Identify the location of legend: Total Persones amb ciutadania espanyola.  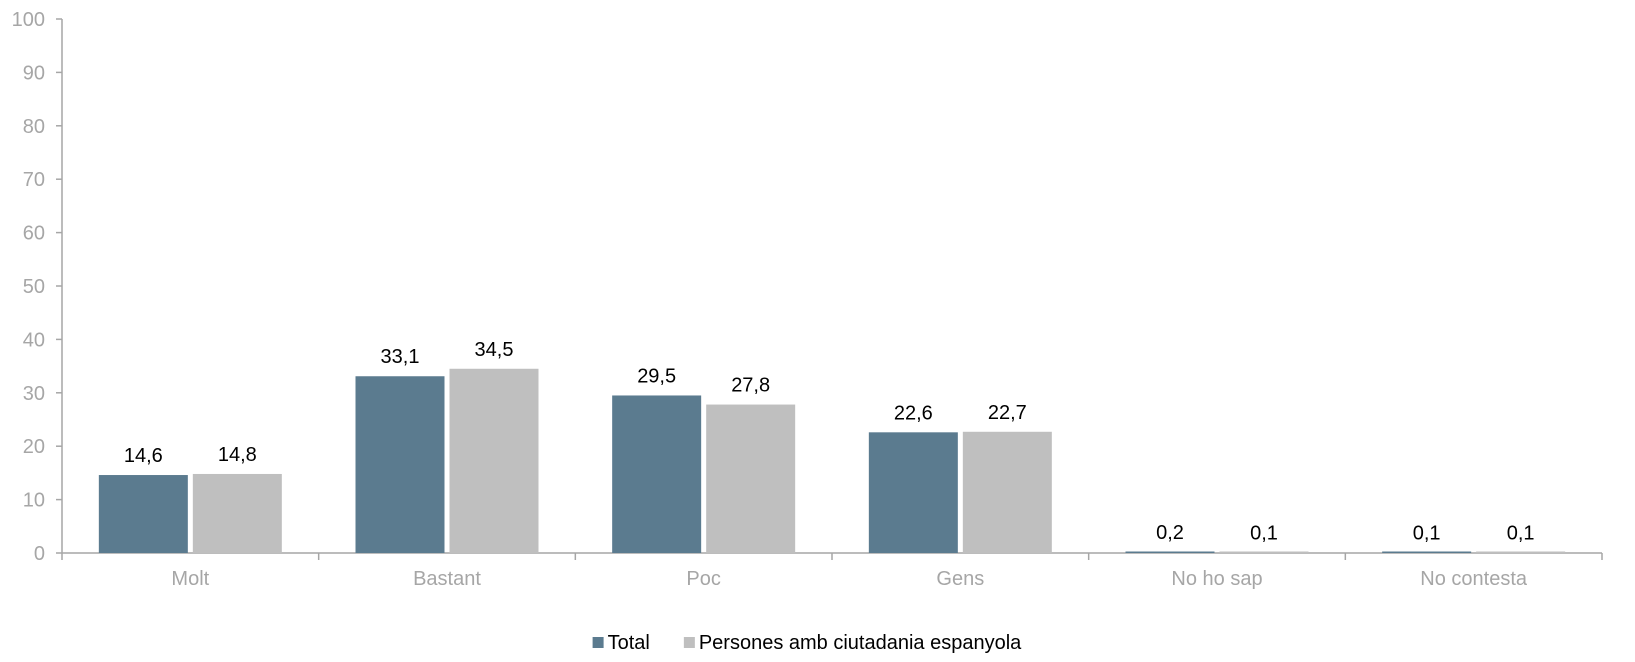
(807, 643).